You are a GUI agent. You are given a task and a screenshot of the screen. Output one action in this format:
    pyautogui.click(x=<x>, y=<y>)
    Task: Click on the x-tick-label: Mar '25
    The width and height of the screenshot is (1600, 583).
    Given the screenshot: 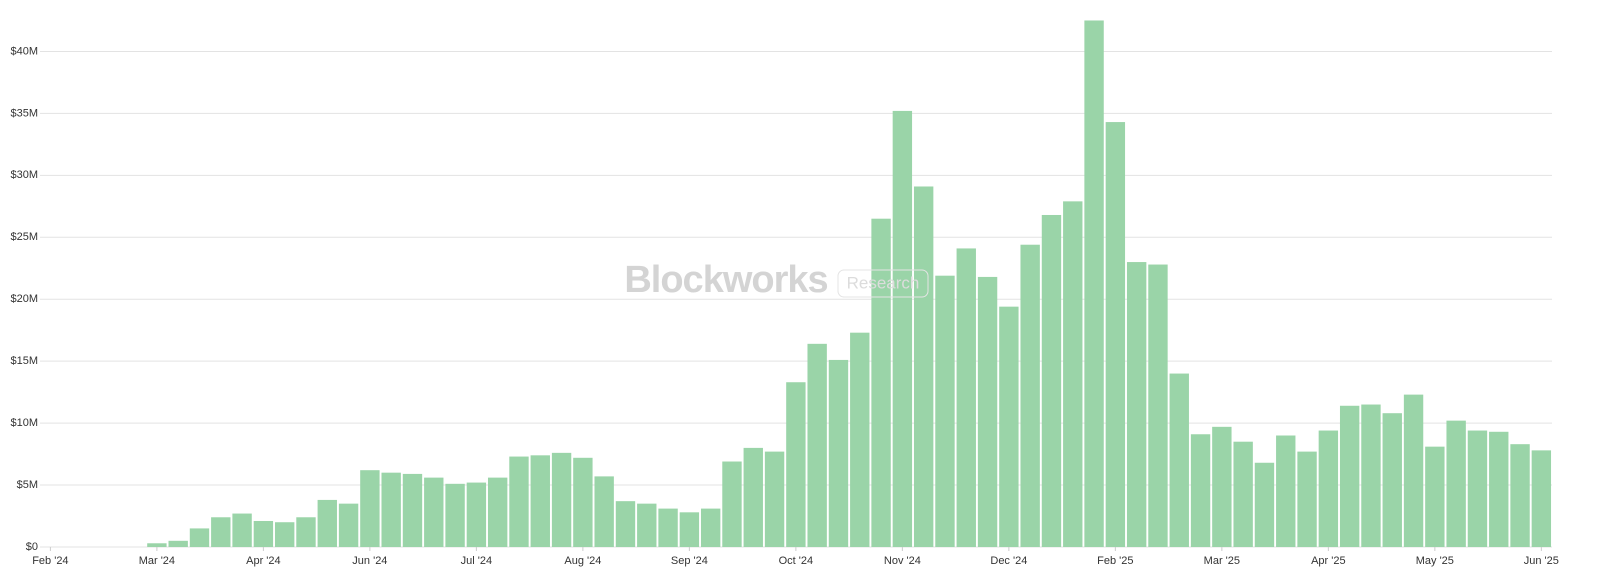 What is the action you would take?
    pyautogui.click(x=1222, y=561)
    